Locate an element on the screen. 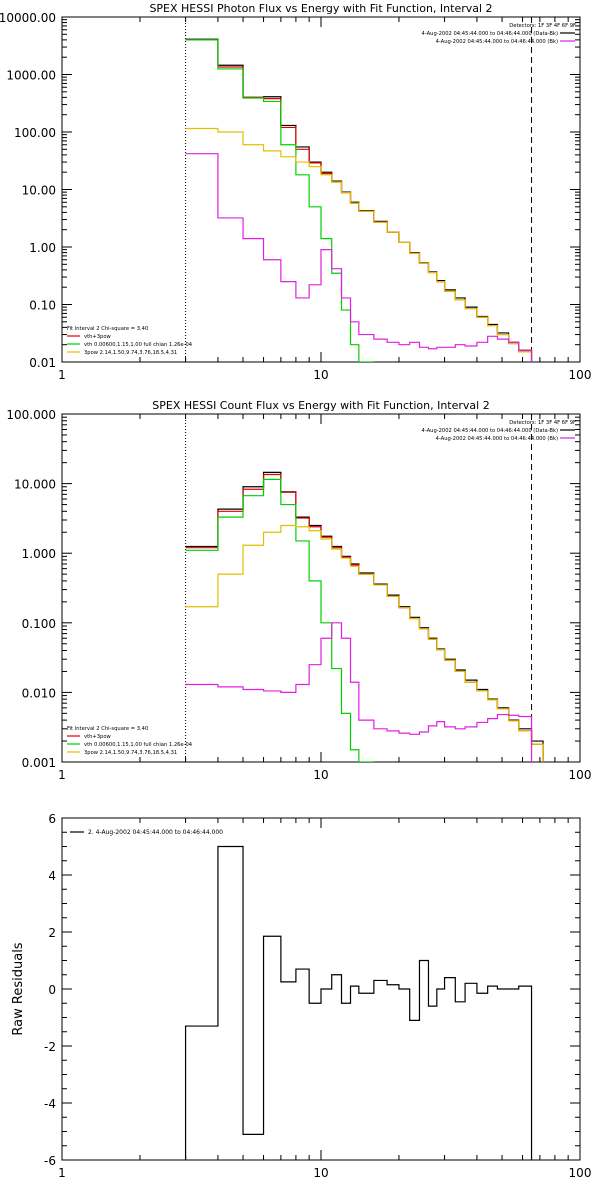  y-tick-label: 10000.00 is located at coordinates (28, 18).